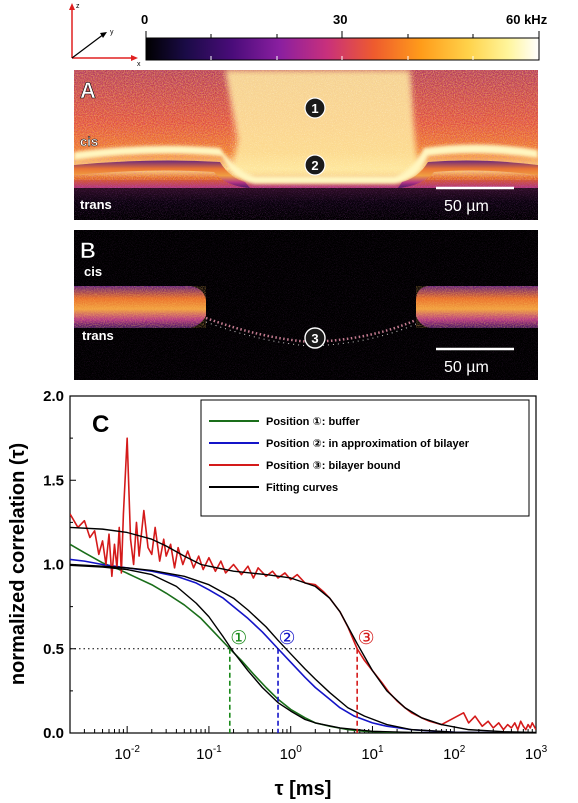 The height and width of the screenshot is (803, 578). What do you see at coordinates (333, 466) in the screenshot?
I see `legend-label-2: Position ③: bilayer bound` at bounding box center [333, 466].